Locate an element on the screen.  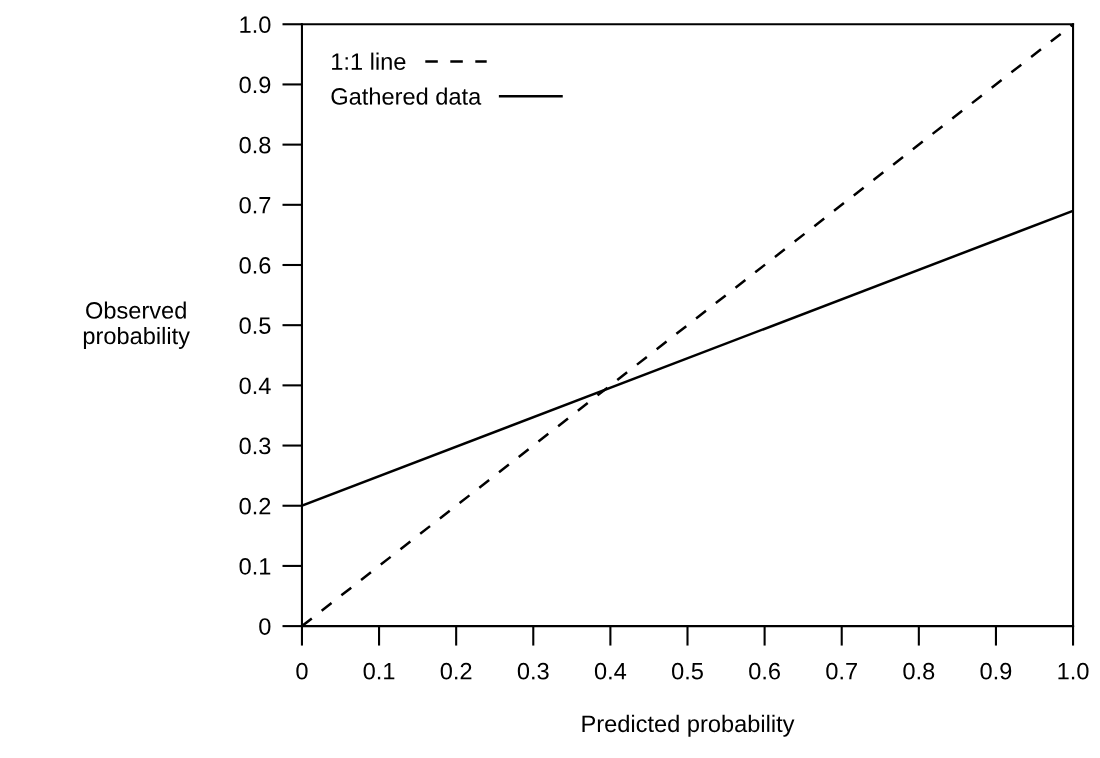
x-tick-label: 0 is located at coordinates (302, 671).